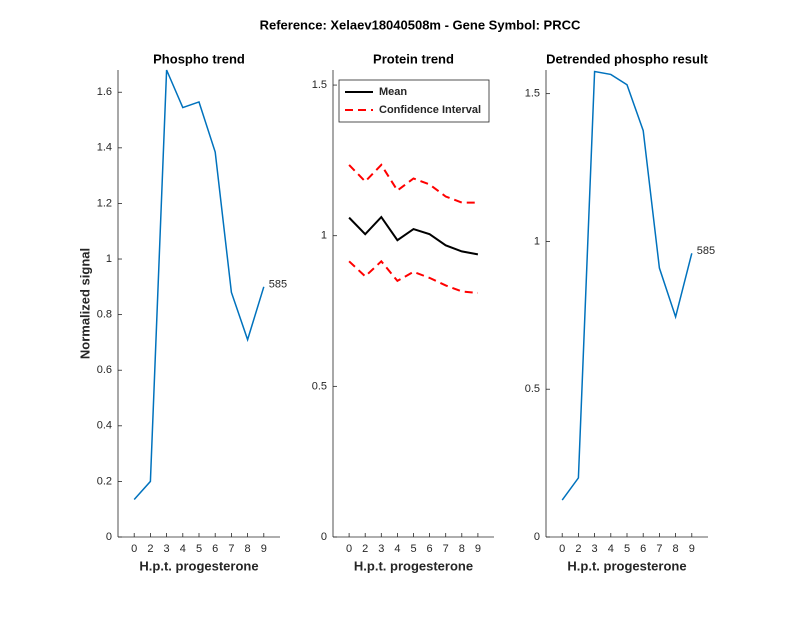  What do you see at coordinates (104, 370) in the screenshot?
I see `y-tick-label: 0.6` at bounding box center [104, 370].